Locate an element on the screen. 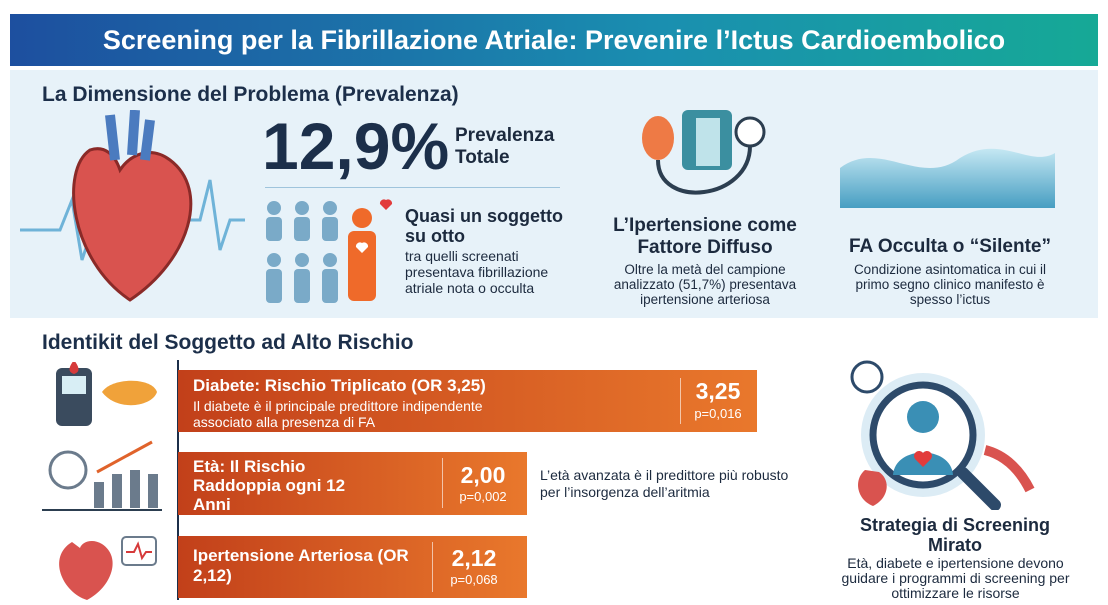 This screenshot has height=605, width=1108. heart-illustration is located at coordinates (132, 206).